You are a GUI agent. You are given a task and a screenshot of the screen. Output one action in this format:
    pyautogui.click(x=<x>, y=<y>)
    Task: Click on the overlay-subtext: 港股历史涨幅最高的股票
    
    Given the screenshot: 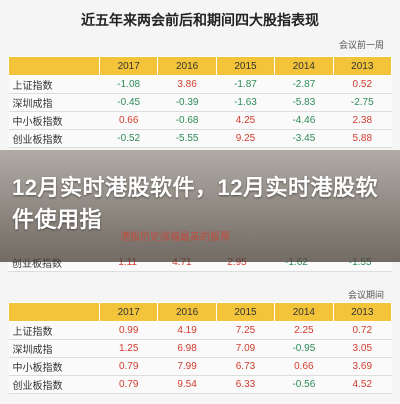 What is the action you would take?
    pyautogui.click(x=175, y=237)
    